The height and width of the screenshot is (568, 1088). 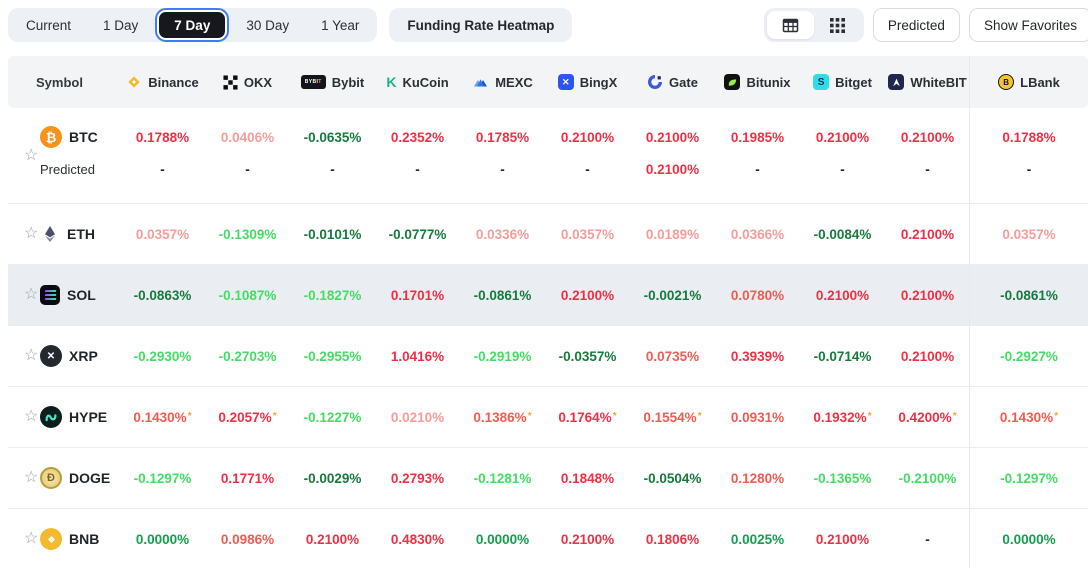 What do you see at coordinates (655, 82) in the screenshot?
I see `gate-icon` at bounding box center [655, 82].